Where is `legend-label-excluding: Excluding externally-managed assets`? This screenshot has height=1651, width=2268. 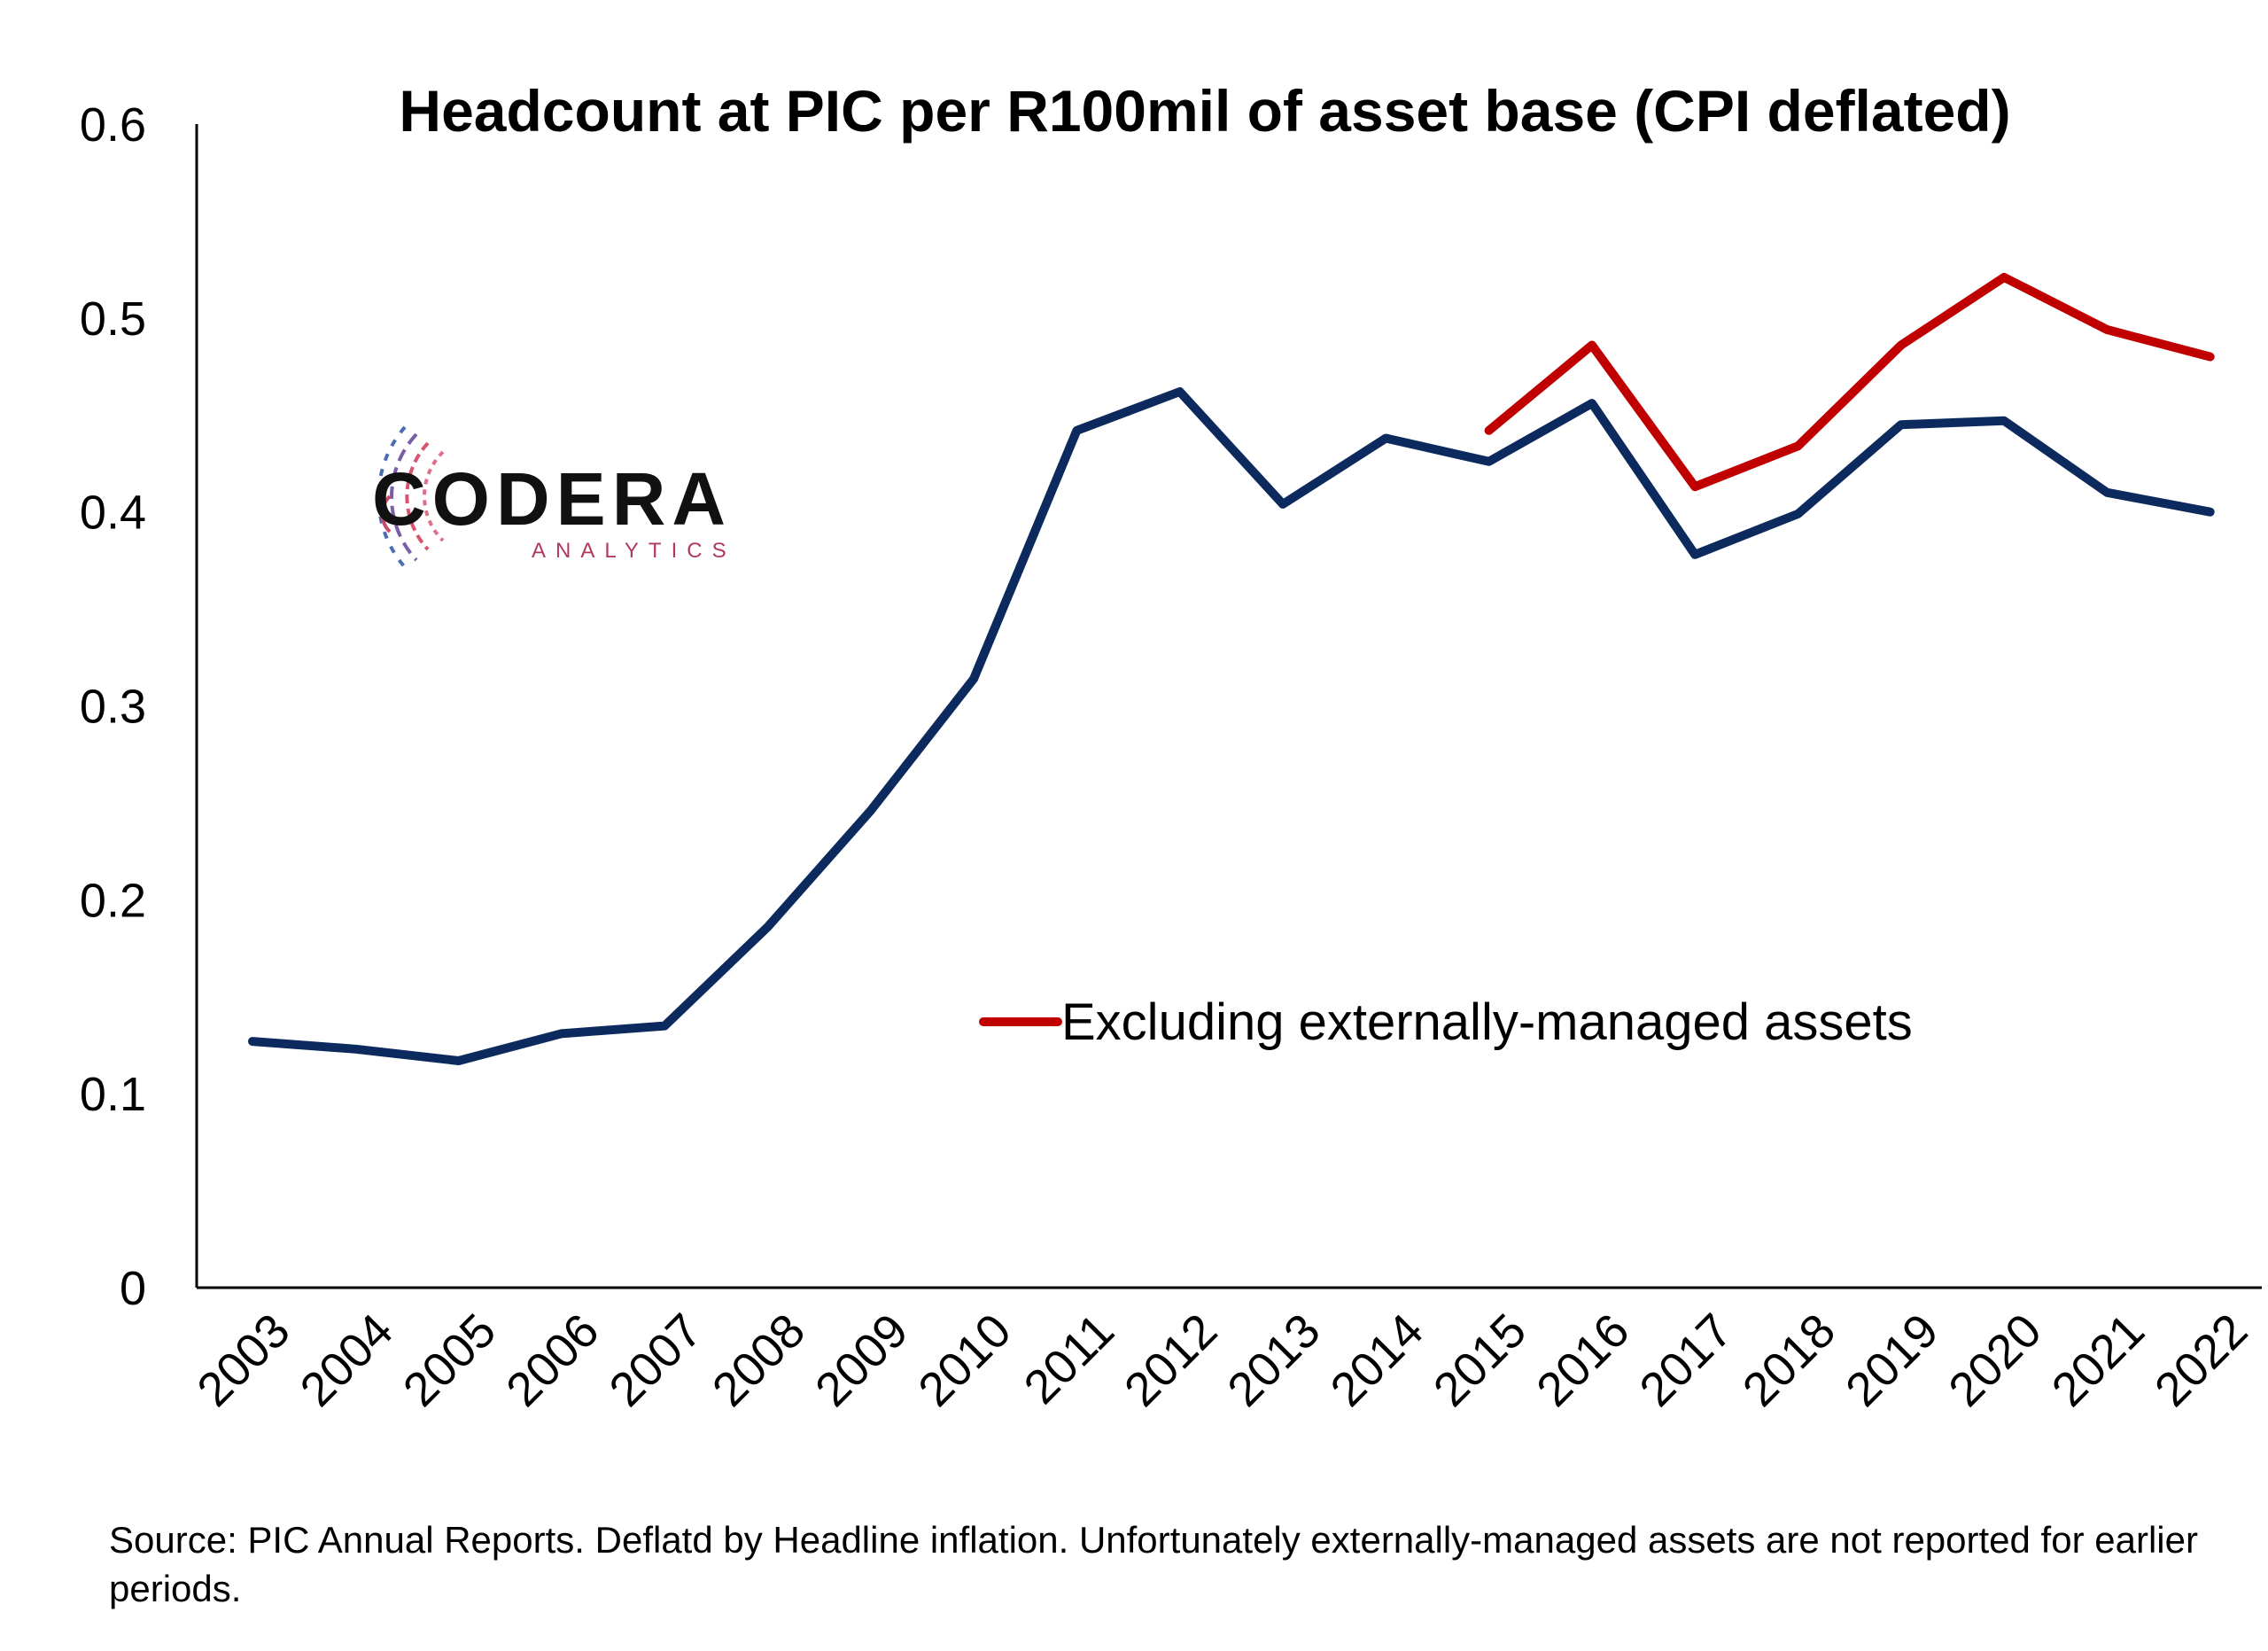 legend-label-excluding: Excluding externally-managed assets is located at coordinates (1487, 1022).